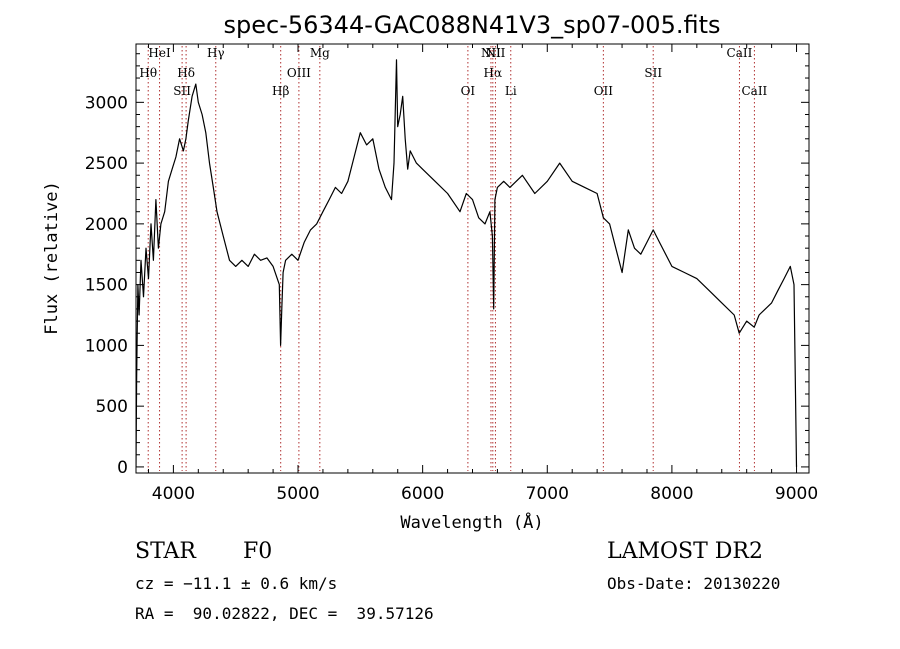 This screenshot has width=900, height=649. What do you see at coordinates (493, 73) in the screenshot?
I see `line-label-10: Hα` at bounding box center [493, 73].